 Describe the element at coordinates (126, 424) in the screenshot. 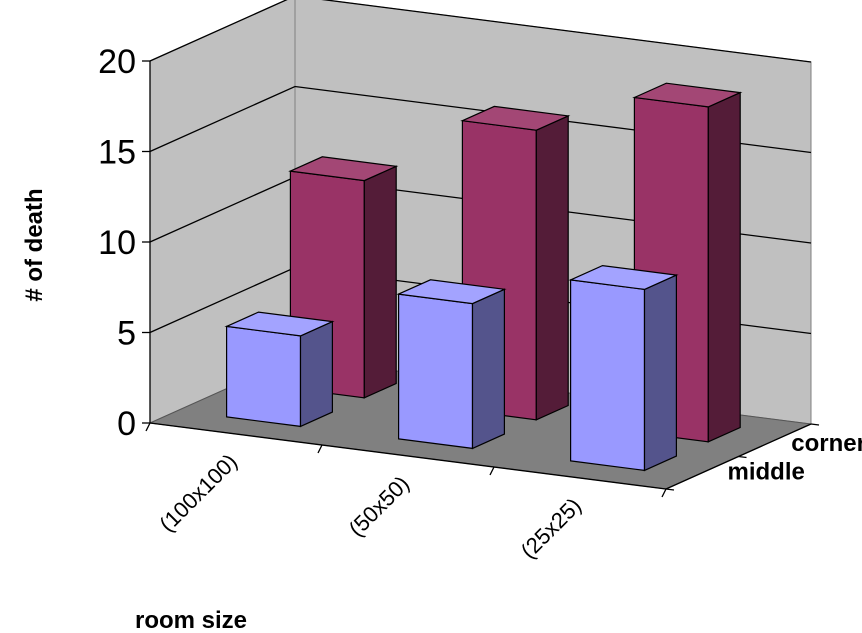

I see `y-tick-label: 0` at that location.